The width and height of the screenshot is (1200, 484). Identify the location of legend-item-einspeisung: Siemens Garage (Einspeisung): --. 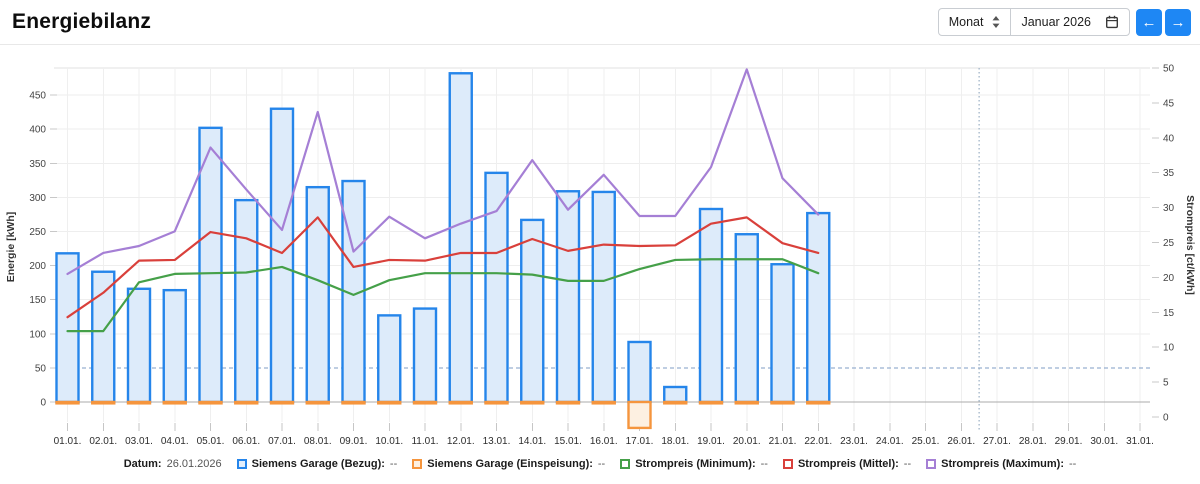
(508, 464).